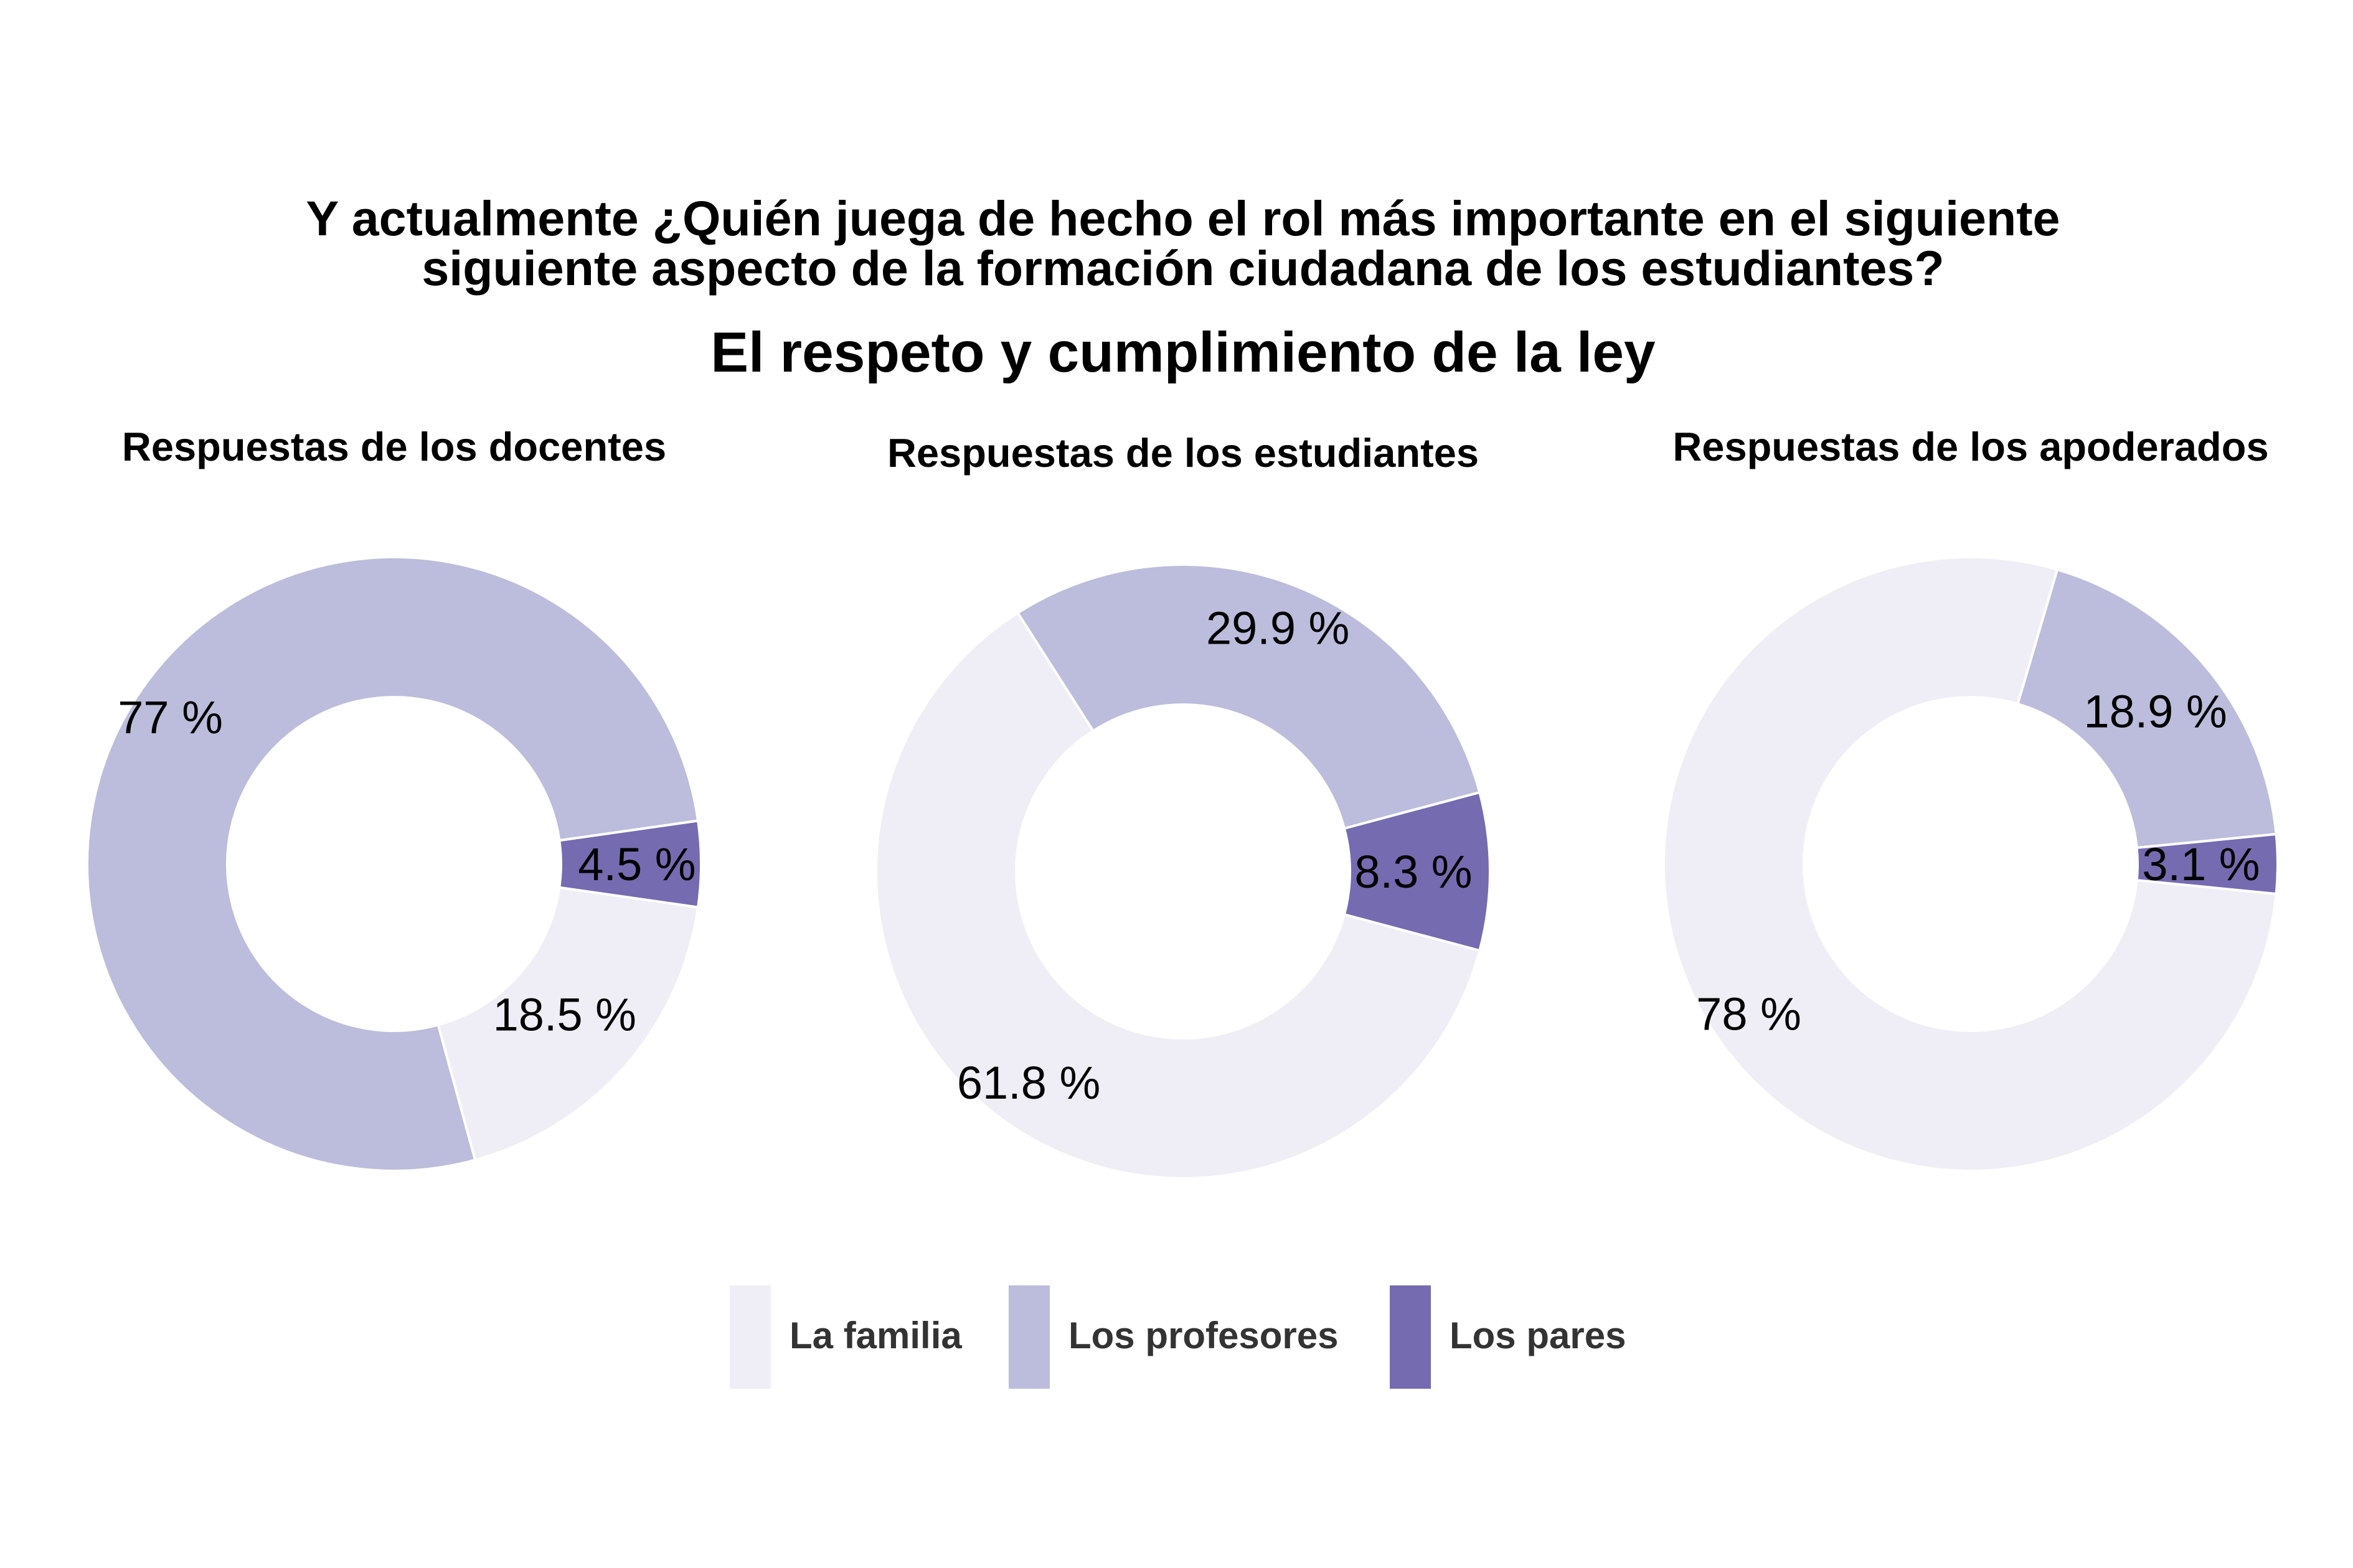 This screenshot has width=2353, height=1568. Describe the element at coordinates (2155, 712) in the screenshot. I see `slice-label-los-profesores: 18.9 %` at that location.